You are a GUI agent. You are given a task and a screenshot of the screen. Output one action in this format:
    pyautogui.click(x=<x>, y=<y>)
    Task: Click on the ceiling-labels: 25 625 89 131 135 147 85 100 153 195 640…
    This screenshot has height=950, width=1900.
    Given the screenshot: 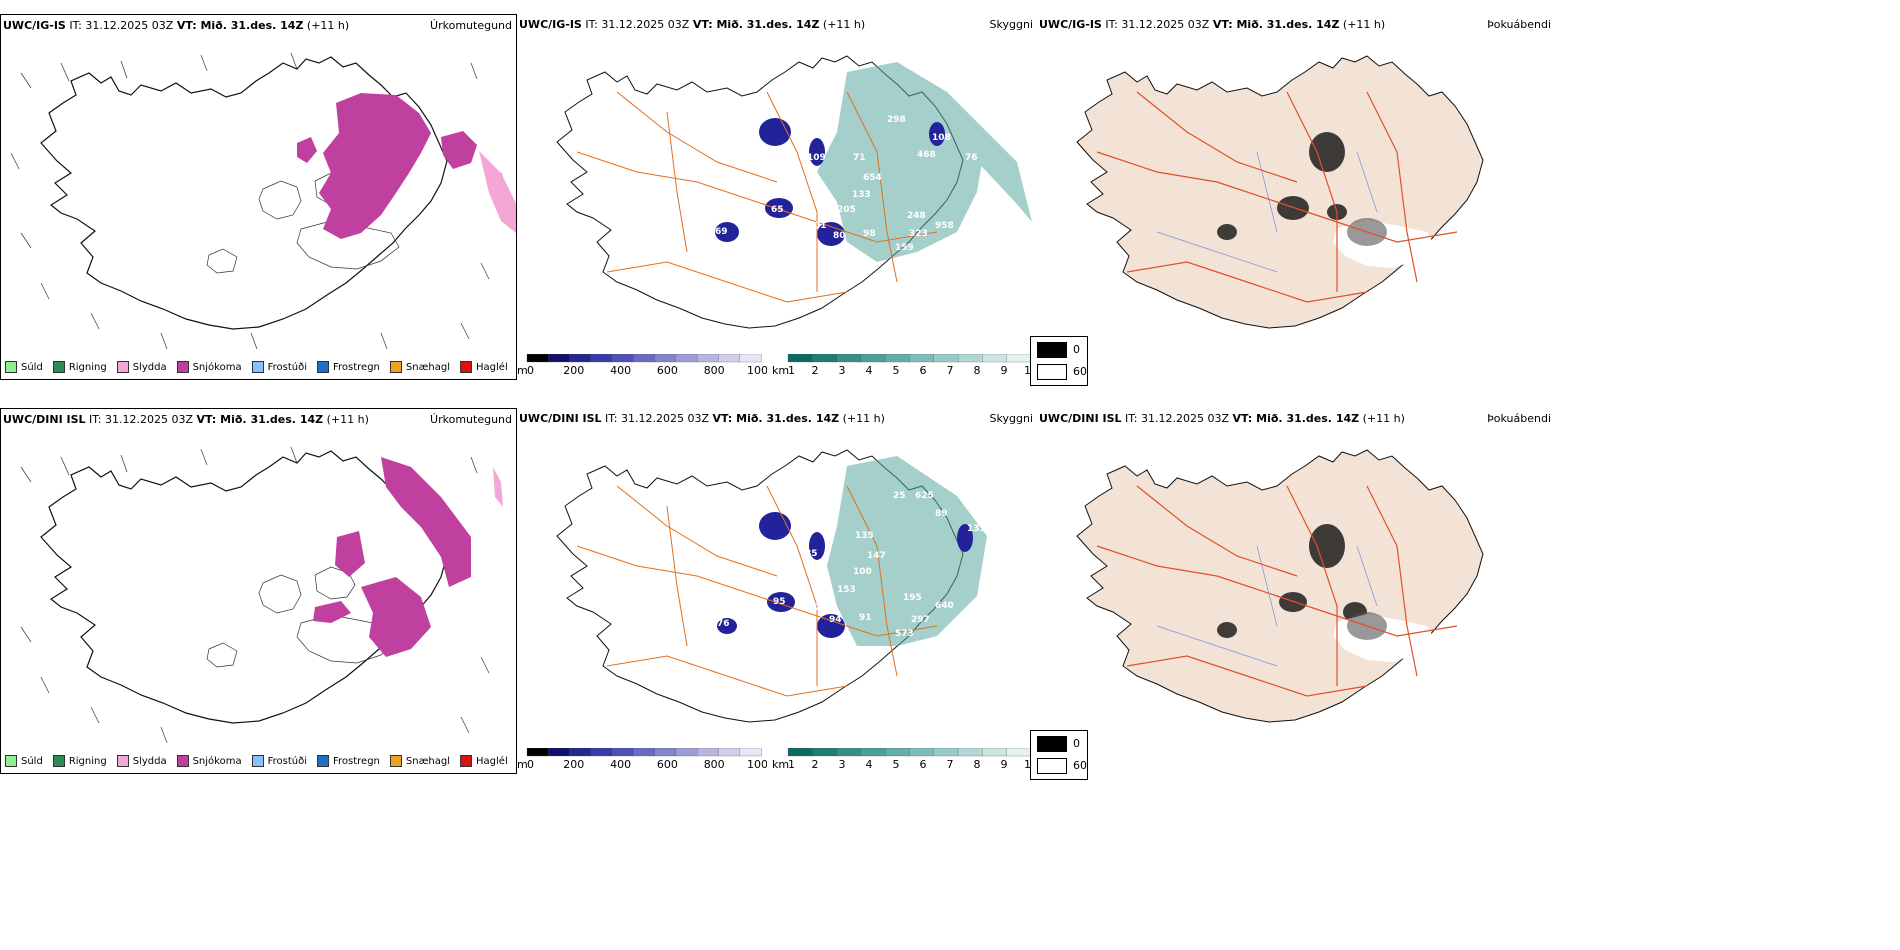 What is the action you would take?
    pyautogui.click(x=840, y=565)
    